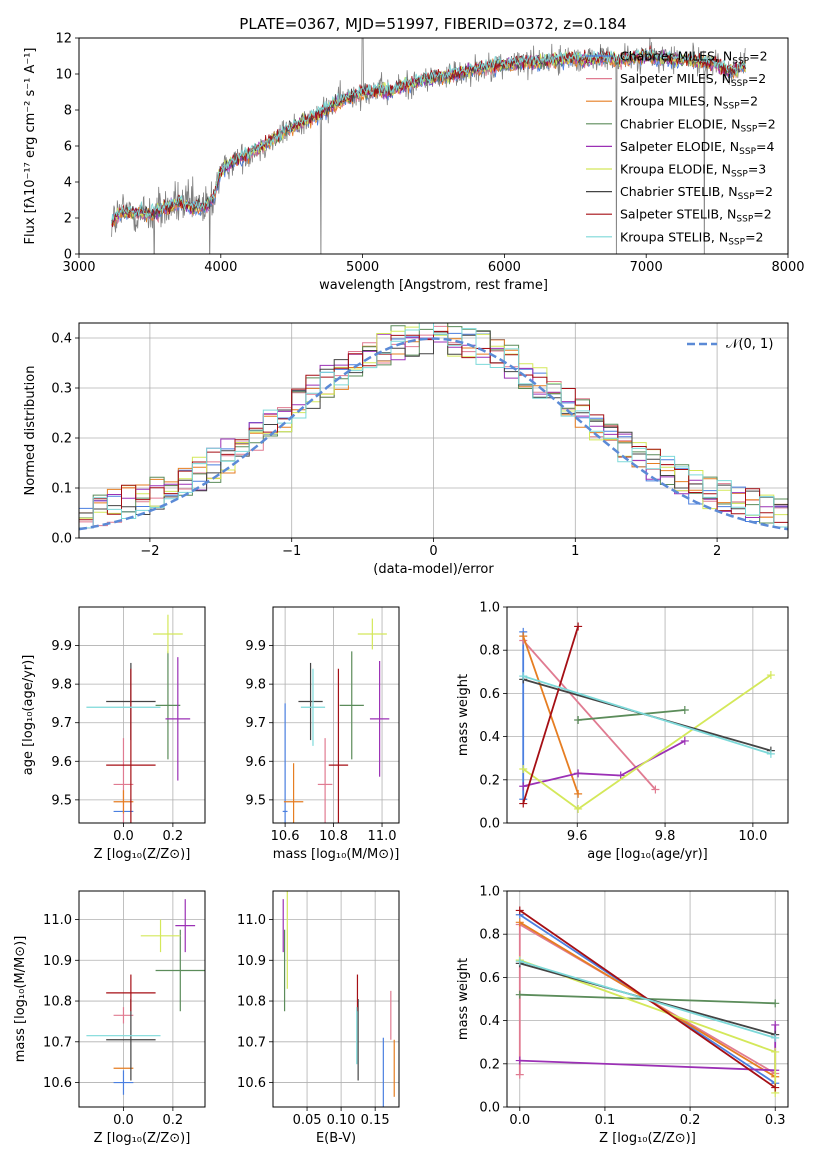 The height and width of the screenshot is (1170, 819). I want to click on legend-label: Chabrier STELIB, N, so click(679, 191).